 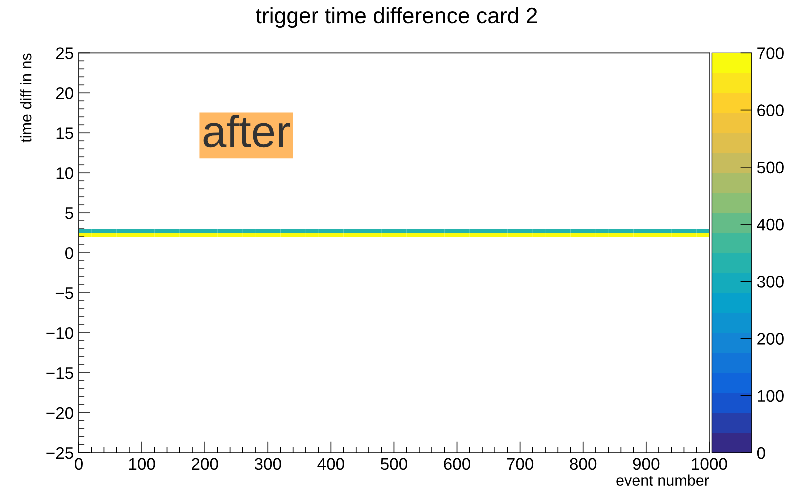 I want to click on x-tick-label: 100, so click(x=142, y=464).